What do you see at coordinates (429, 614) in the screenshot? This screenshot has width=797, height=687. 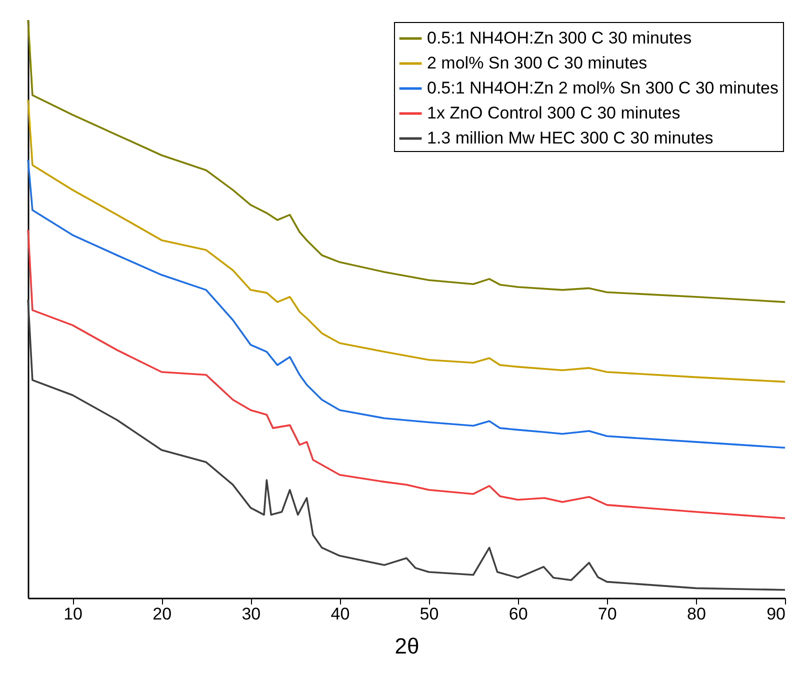 I see `x-tick-label: 50` at bounding box center [429, 614].